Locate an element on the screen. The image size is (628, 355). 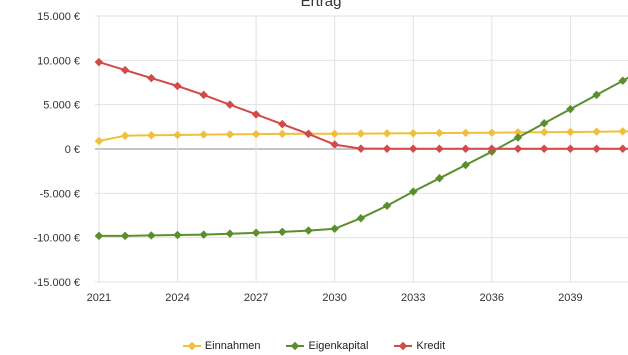
legend-item-eigenkapital: Eigenkapital is located at coordinates (327, 346).